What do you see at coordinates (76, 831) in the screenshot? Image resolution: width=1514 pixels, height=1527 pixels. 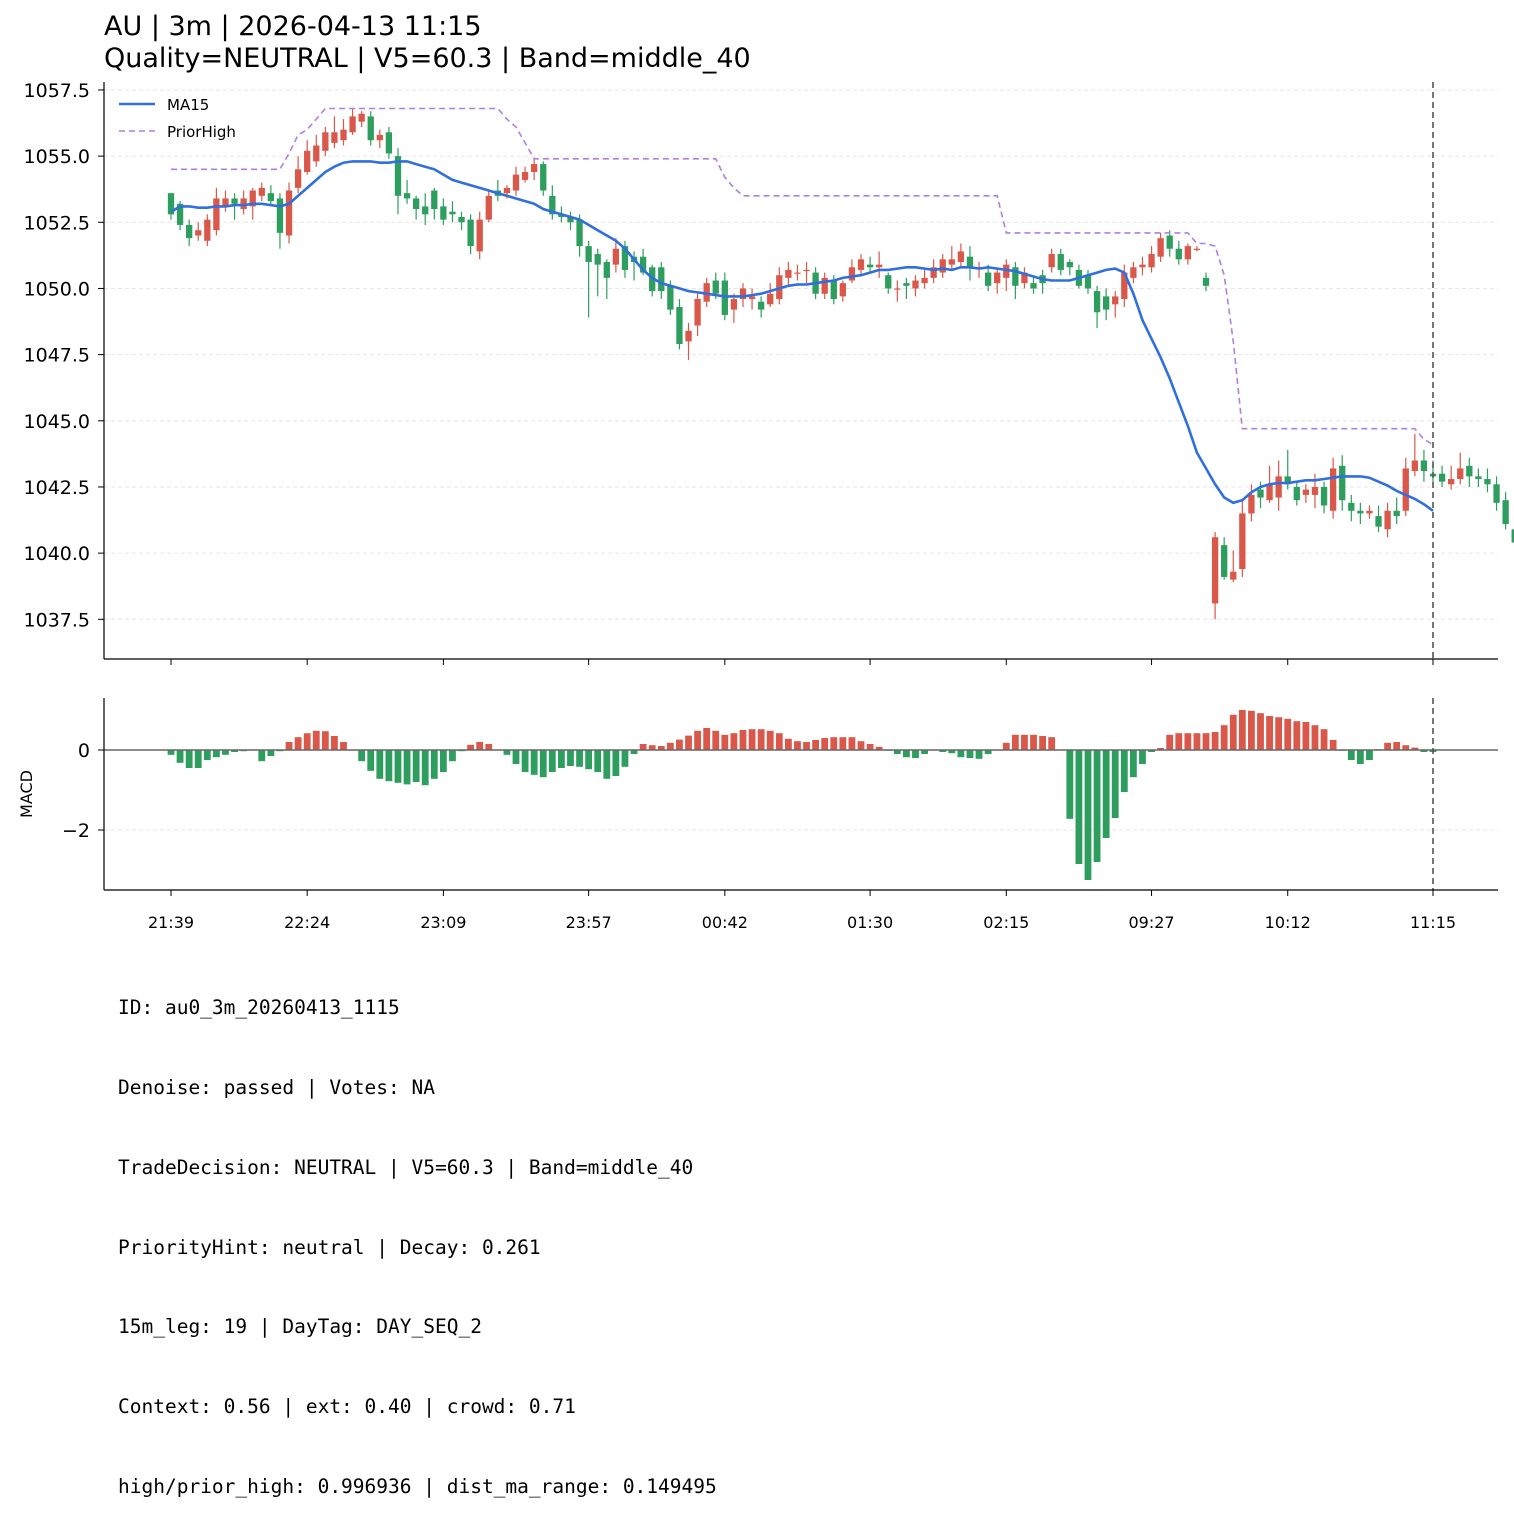 I see `macd-tick-label: −2` at bounding box center [76, 831].